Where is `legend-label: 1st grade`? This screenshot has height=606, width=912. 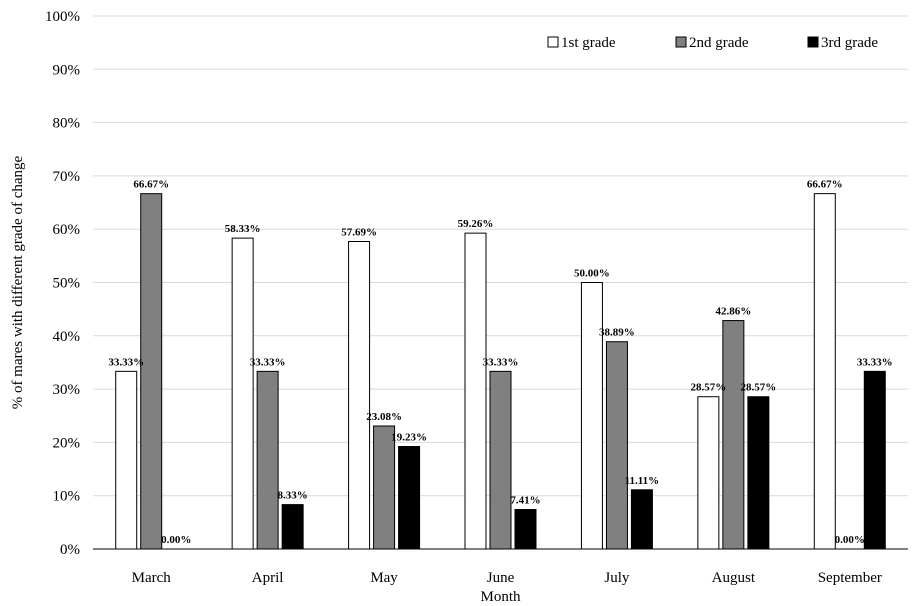
legend-label: 1st grade is located at coordinates (588, 43).